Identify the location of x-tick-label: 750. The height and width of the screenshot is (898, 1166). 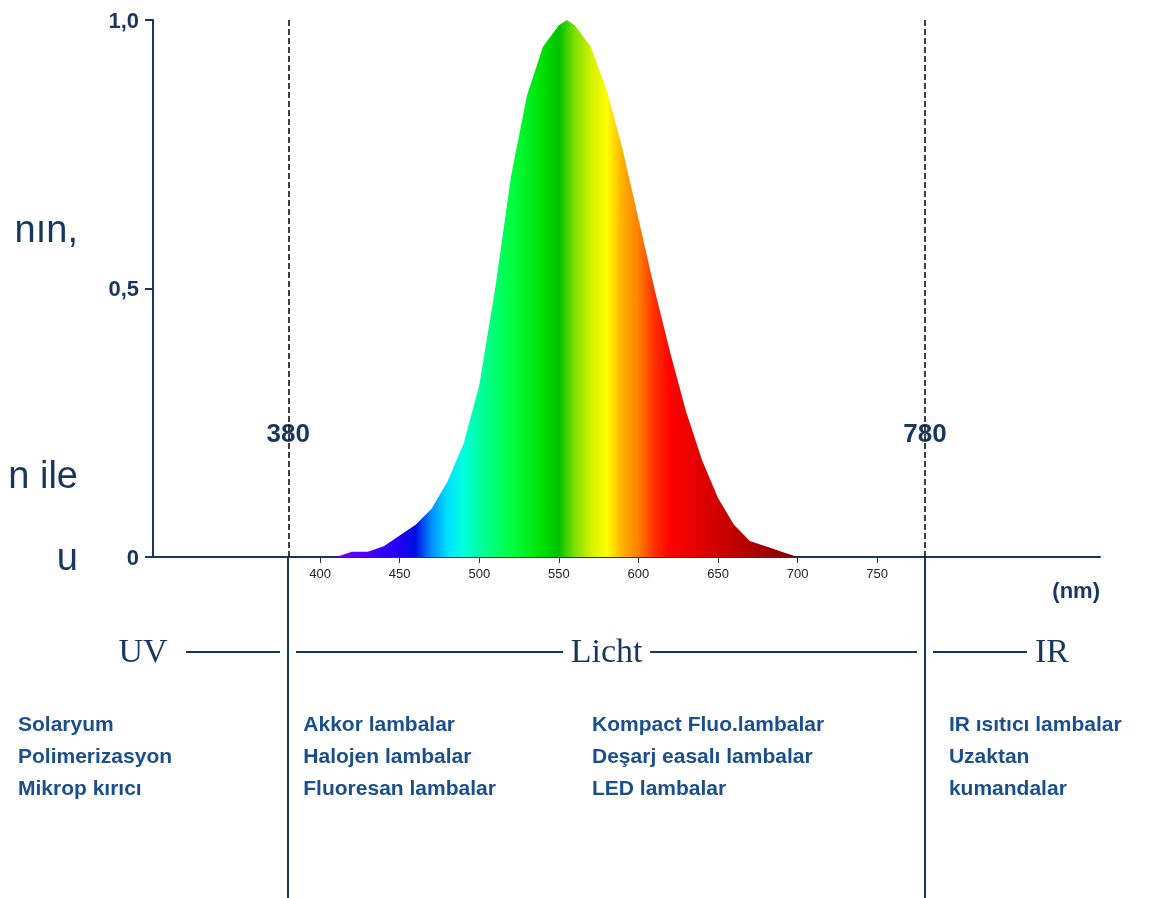
(877, 573).